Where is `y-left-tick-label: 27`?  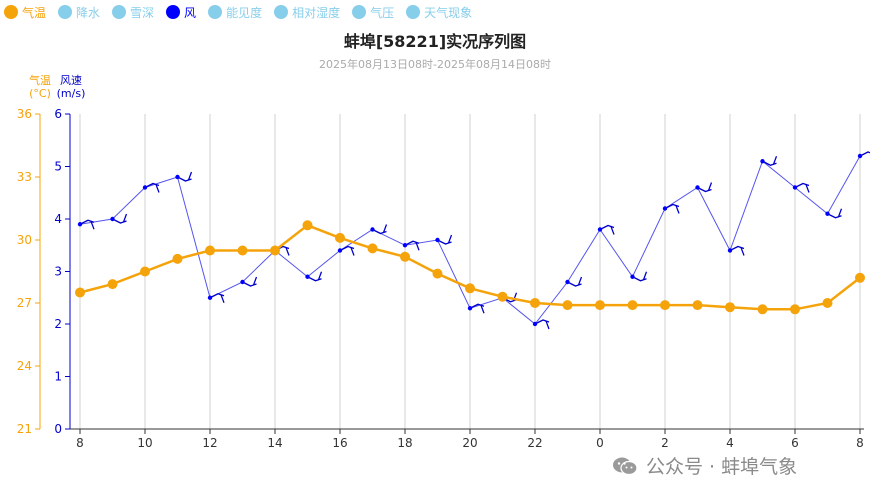
y-left-tick-label: 27 is located at coordinates (24, 303).